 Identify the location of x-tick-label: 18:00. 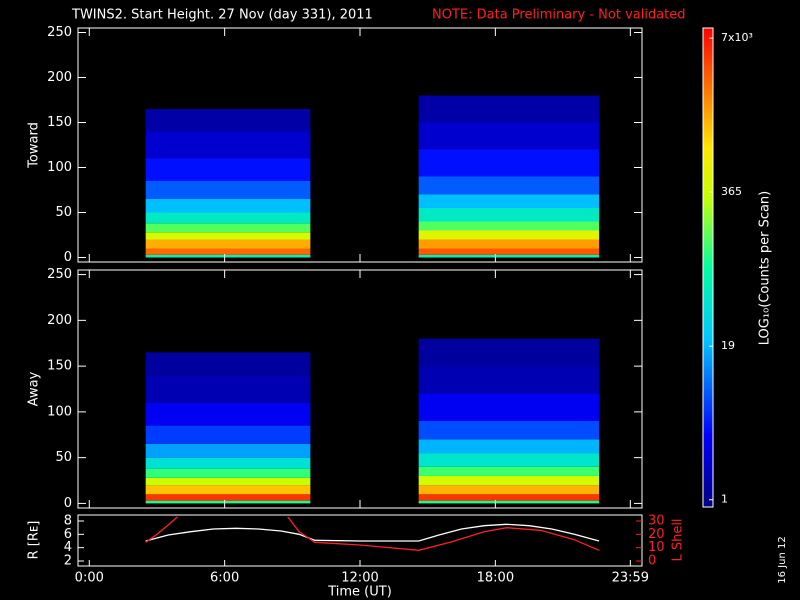
(495, 578).